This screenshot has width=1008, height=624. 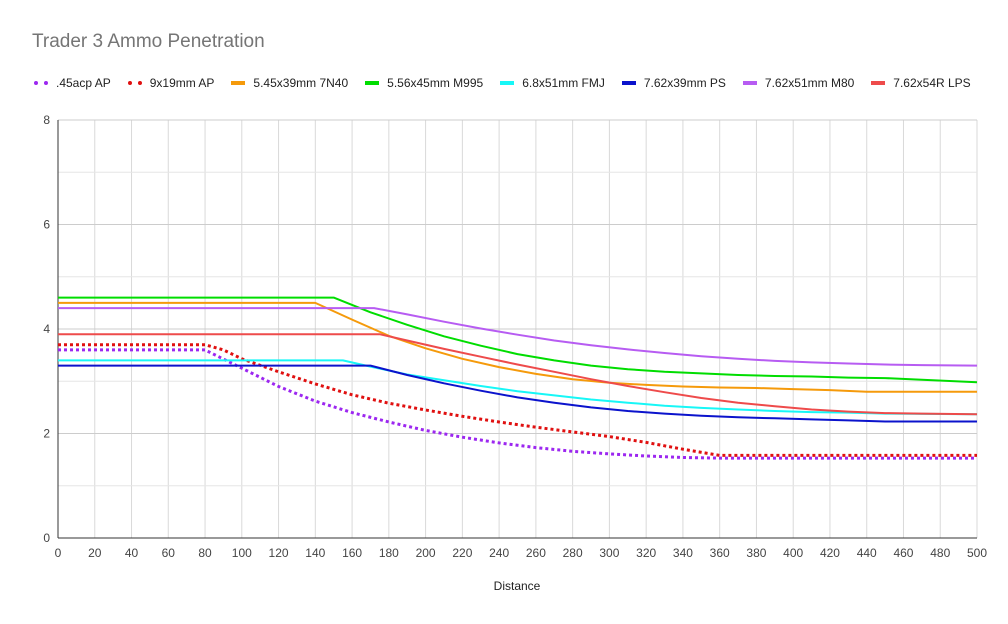 I want to click on legend-item: 6.8x51mm FMJ, so click(x=552, y=83).